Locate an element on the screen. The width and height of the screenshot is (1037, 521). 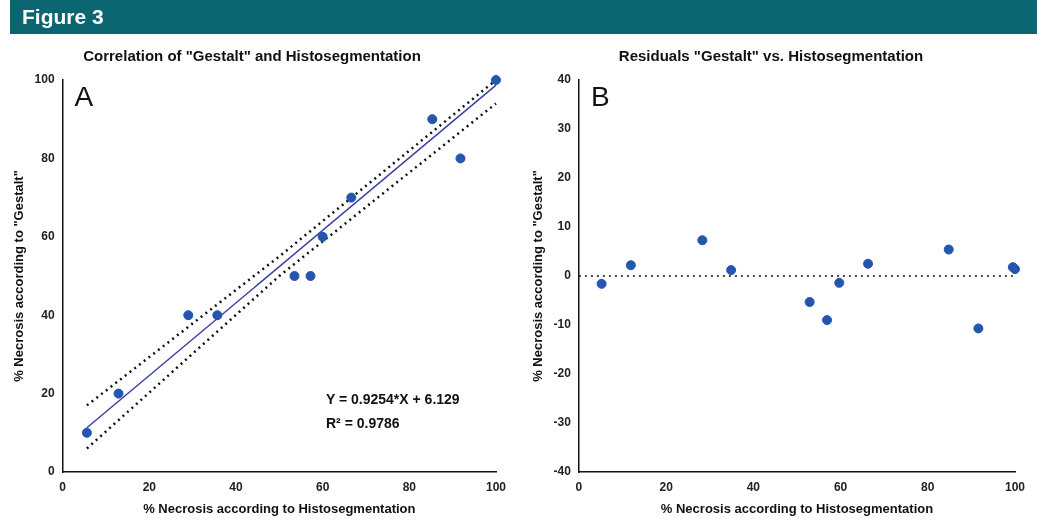
y-tick-label: 60 is located at coordinates (48, 236).